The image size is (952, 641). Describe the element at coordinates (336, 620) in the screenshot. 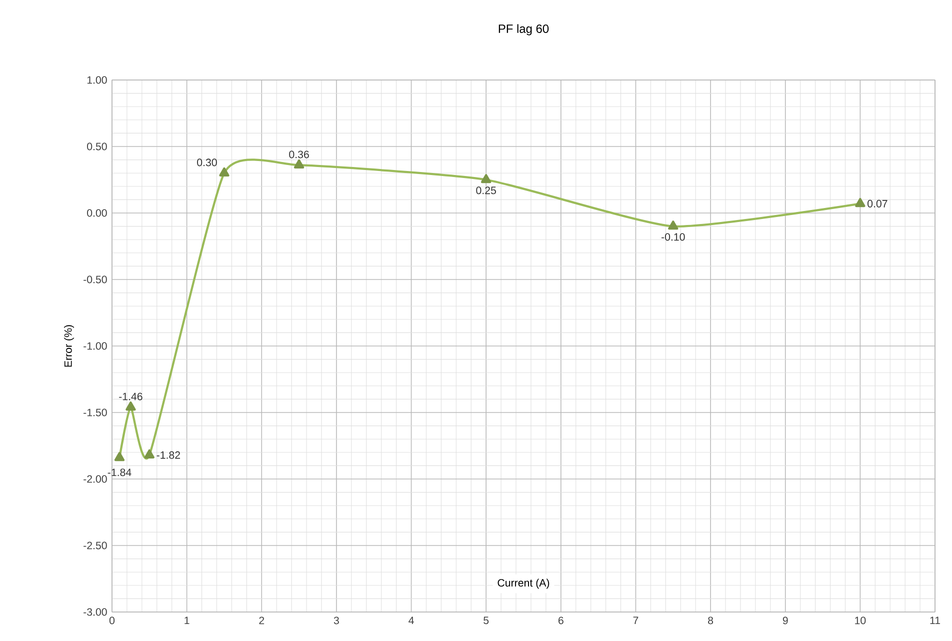

I see `x-tick-label: 3` at that location.